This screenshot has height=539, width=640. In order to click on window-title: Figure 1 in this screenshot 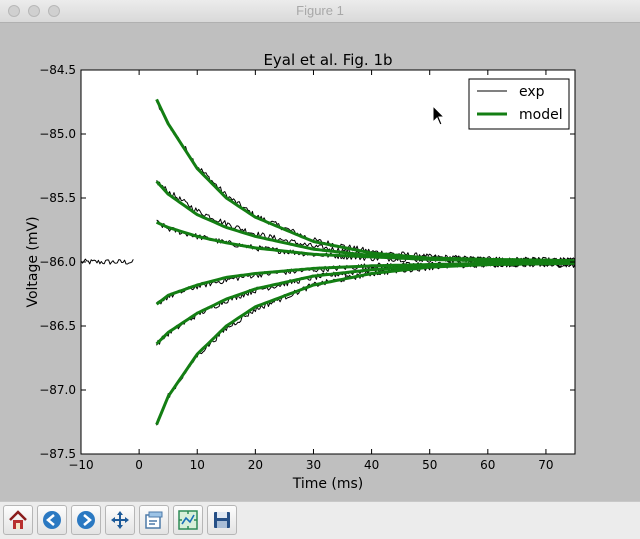, I will do `click(320, 10)`.